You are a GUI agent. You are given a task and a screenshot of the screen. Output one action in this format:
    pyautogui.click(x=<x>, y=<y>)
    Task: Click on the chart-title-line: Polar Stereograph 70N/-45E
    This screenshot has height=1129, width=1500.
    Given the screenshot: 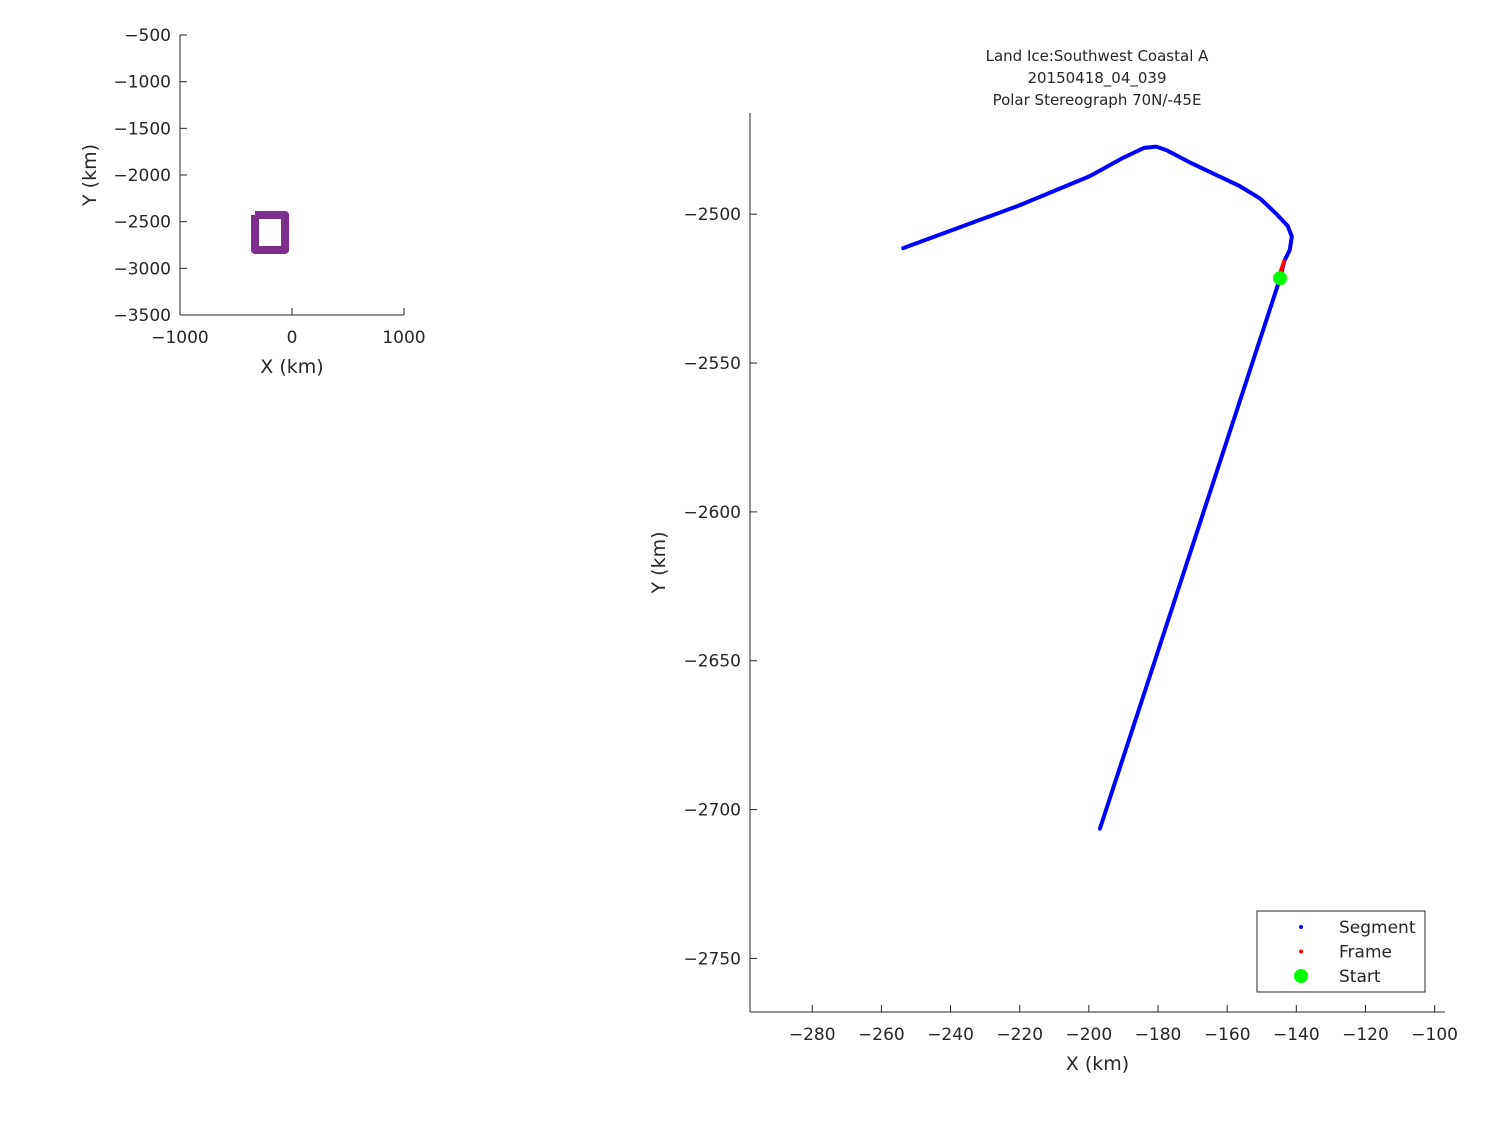 What is the action you would take?
    pyautogui.click(x=1097, y=100)
    